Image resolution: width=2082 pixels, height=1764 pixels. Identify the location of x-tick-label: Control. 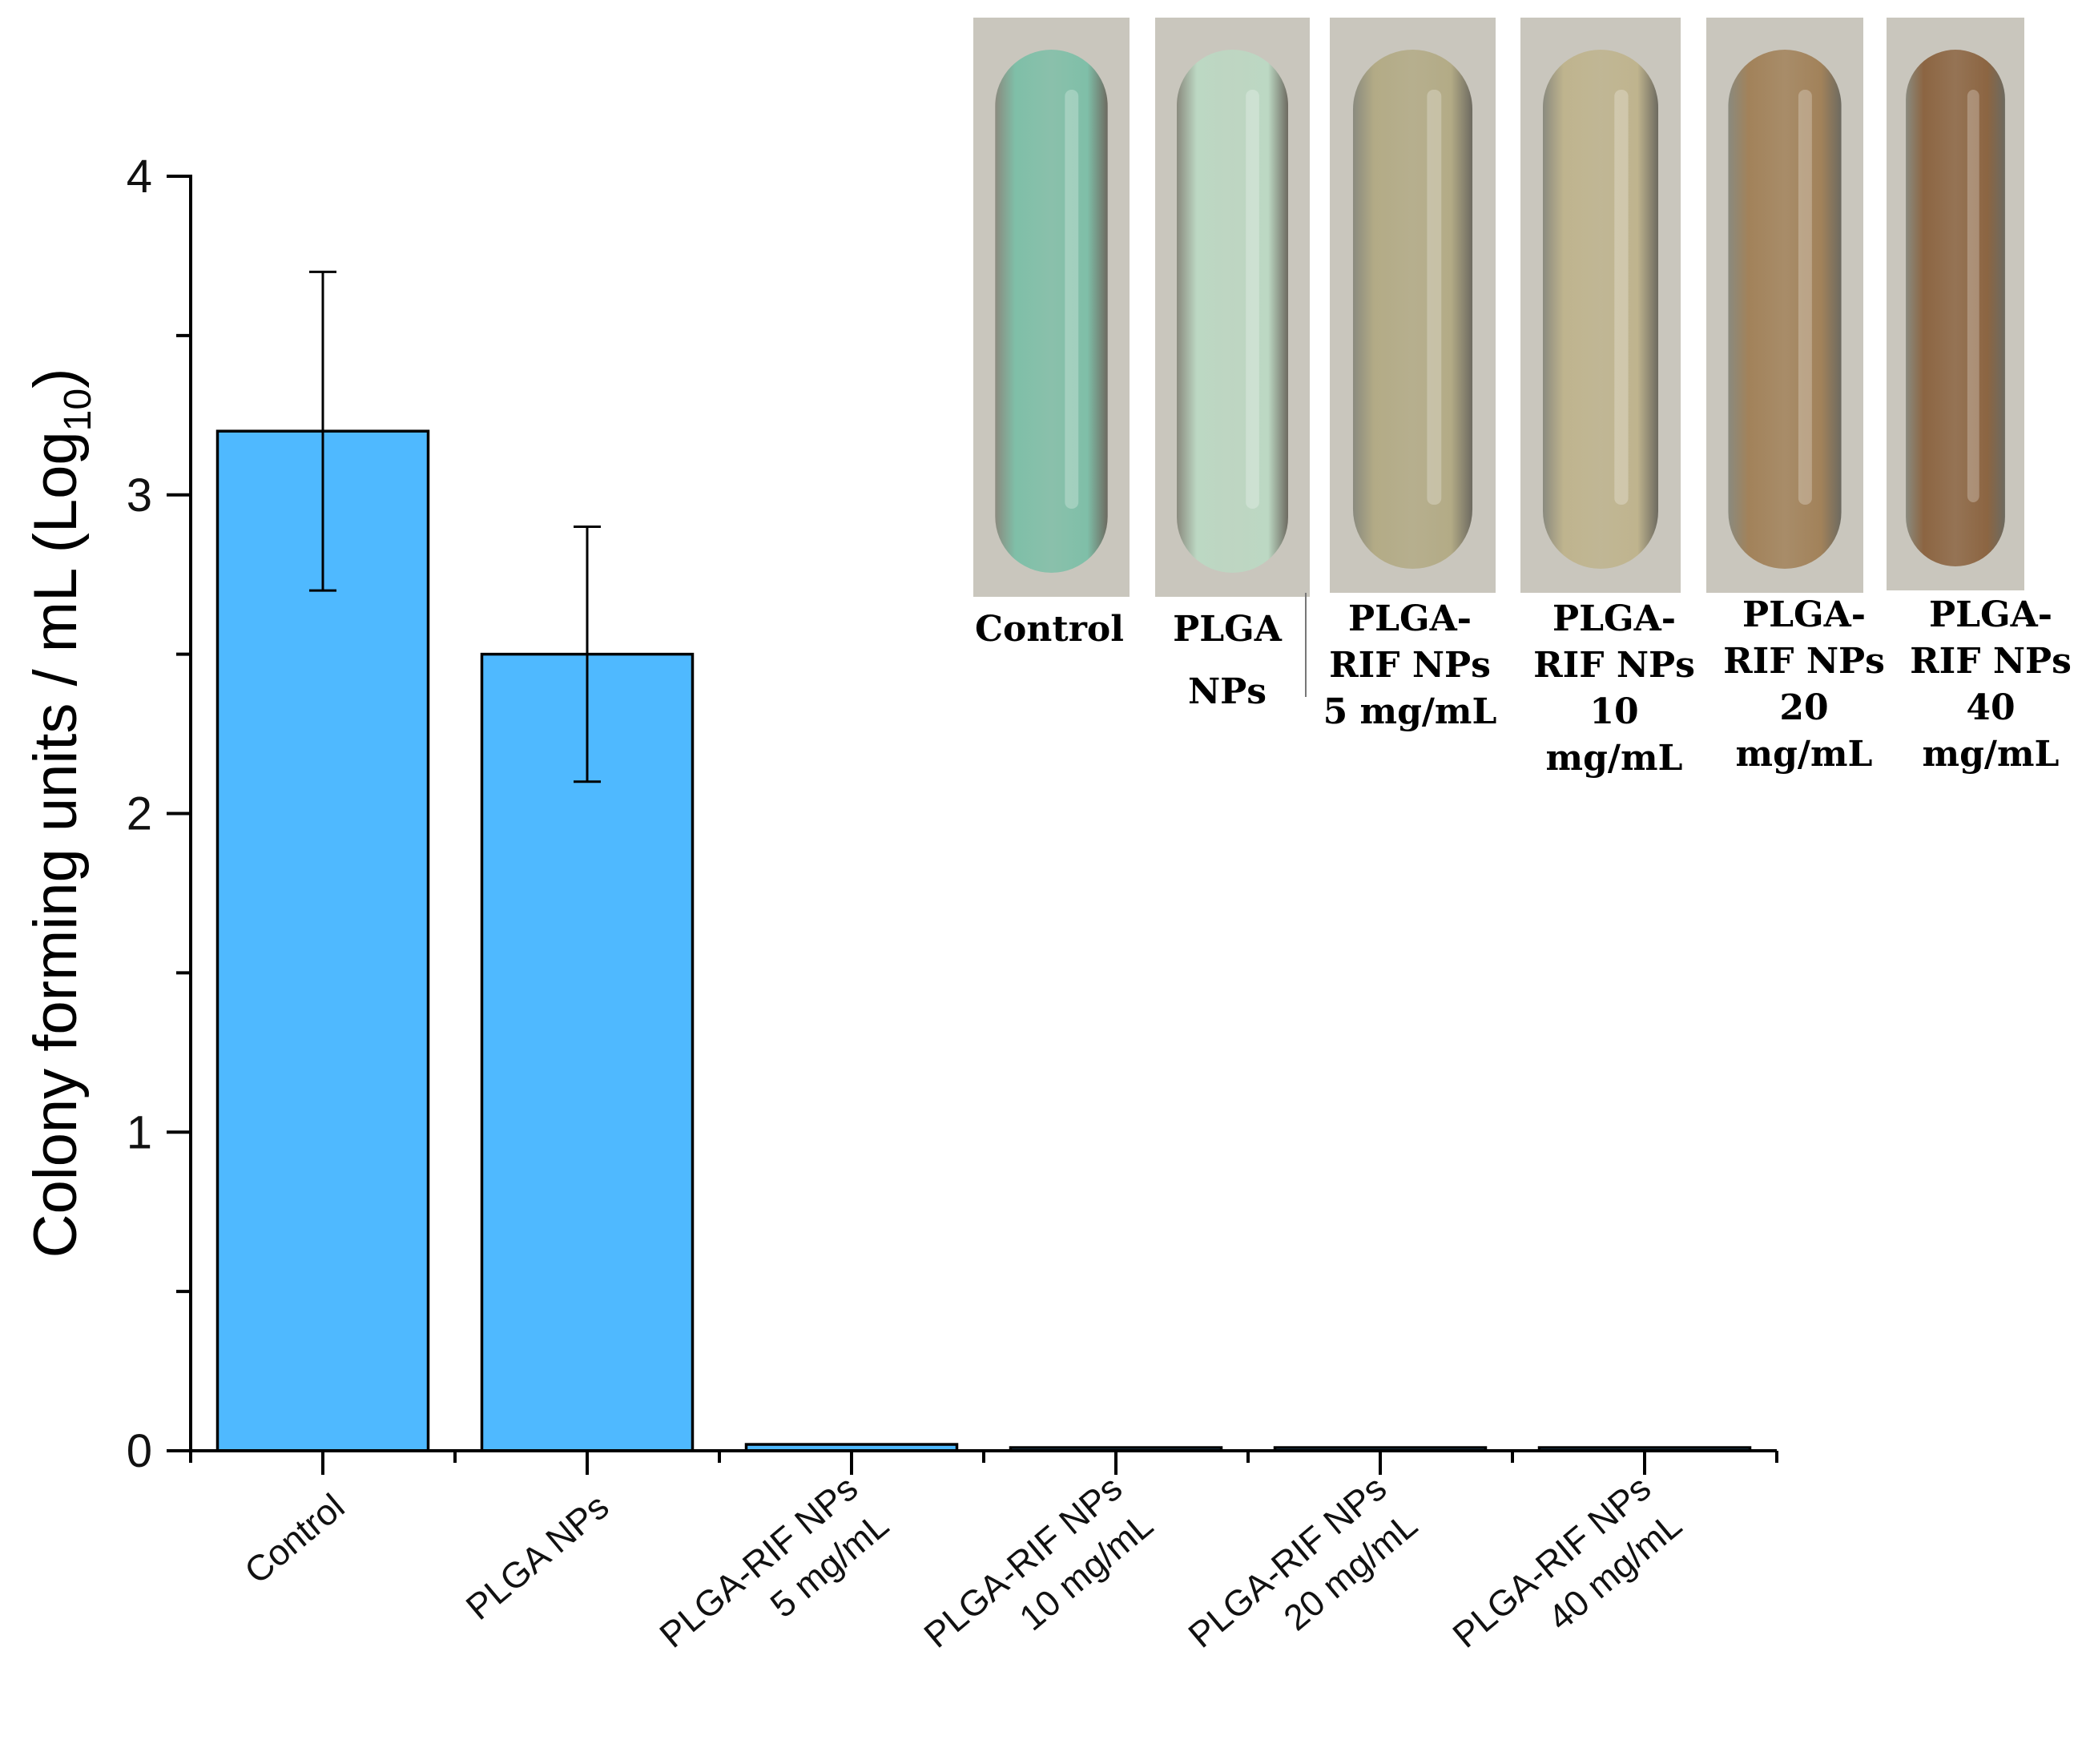
(295, 1539).